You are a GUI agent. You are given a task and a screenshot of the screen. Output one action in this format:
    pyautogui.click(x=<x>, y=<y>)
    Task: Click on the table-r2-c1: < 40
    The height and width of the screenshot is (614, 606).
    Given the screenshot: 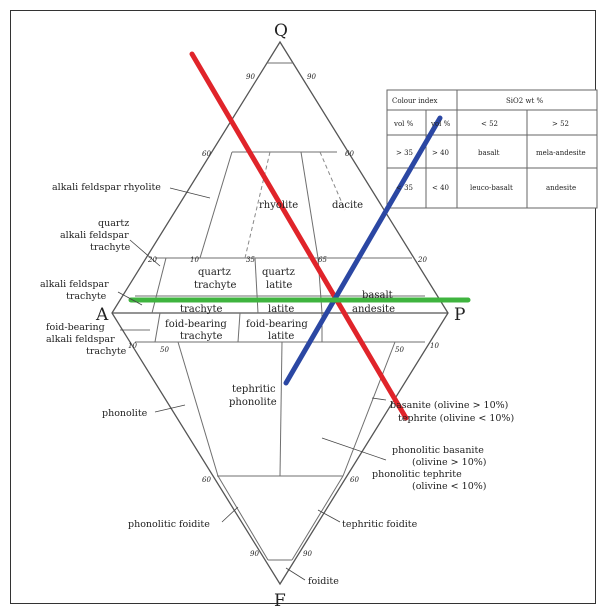 What is the action you would take?
    pyautogui.click(x=440, y=188)
    